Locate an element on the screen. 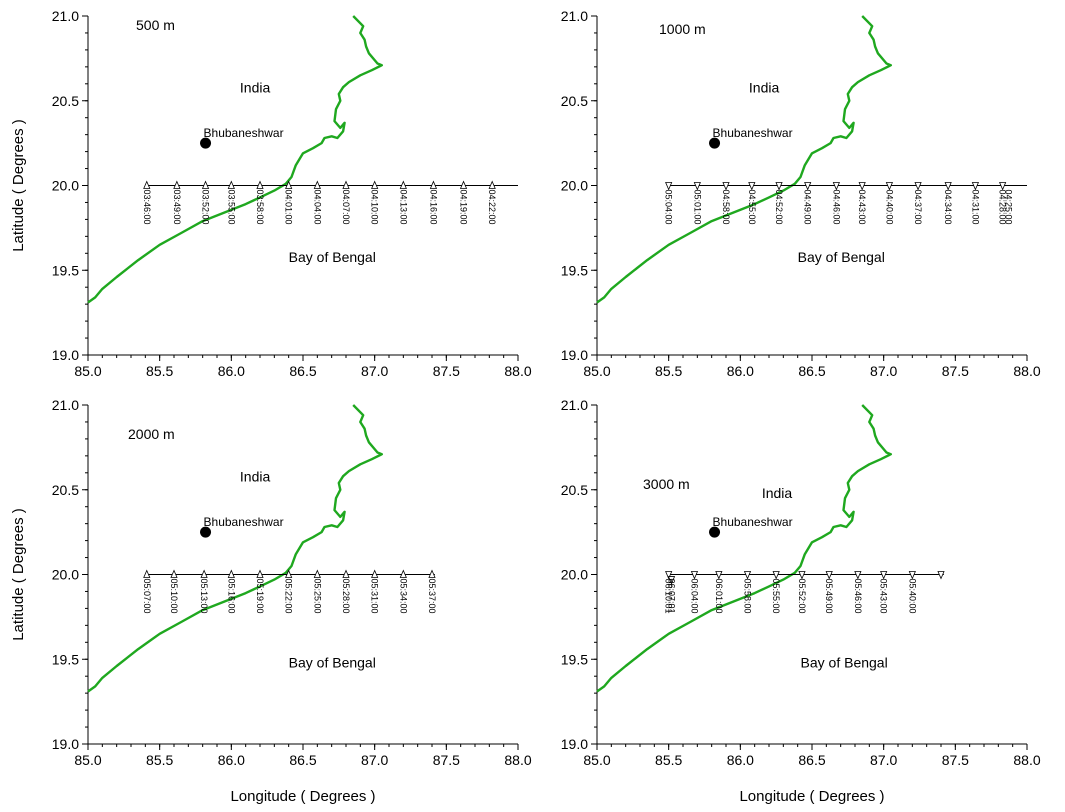 This screenshot has height=812, width=1065. time-label: 03:52:00 is located at coordinates (206, 207).